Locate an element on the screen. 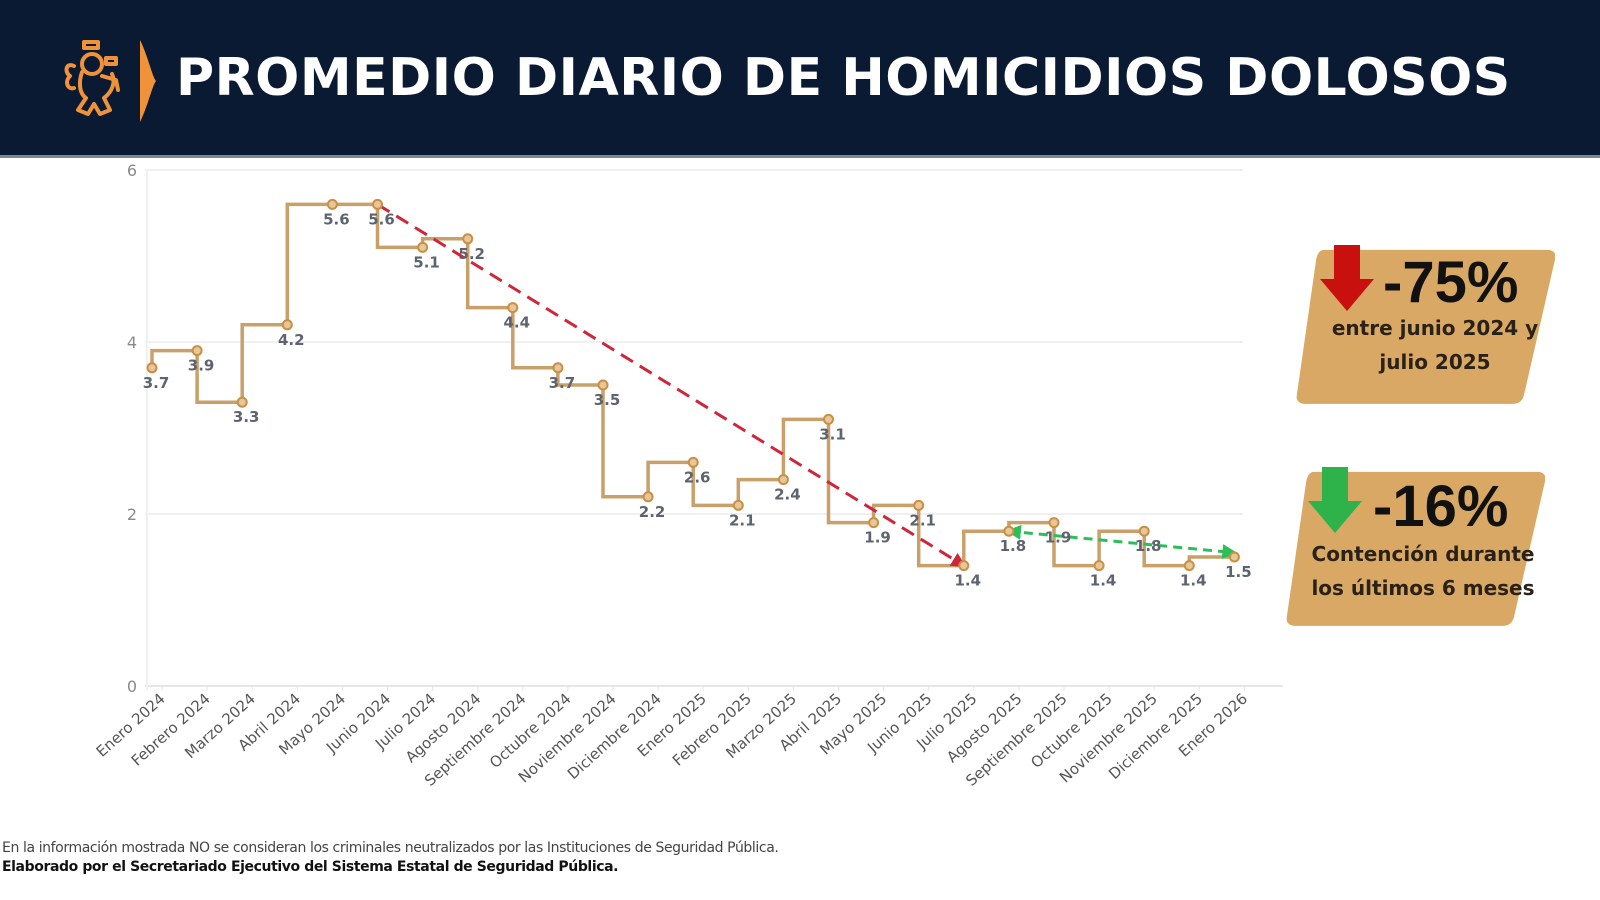 Image resolution: width=1600 pixels, height=900 pixels. badge-text-line: Contención durante is located at coordinates (1423, 554).